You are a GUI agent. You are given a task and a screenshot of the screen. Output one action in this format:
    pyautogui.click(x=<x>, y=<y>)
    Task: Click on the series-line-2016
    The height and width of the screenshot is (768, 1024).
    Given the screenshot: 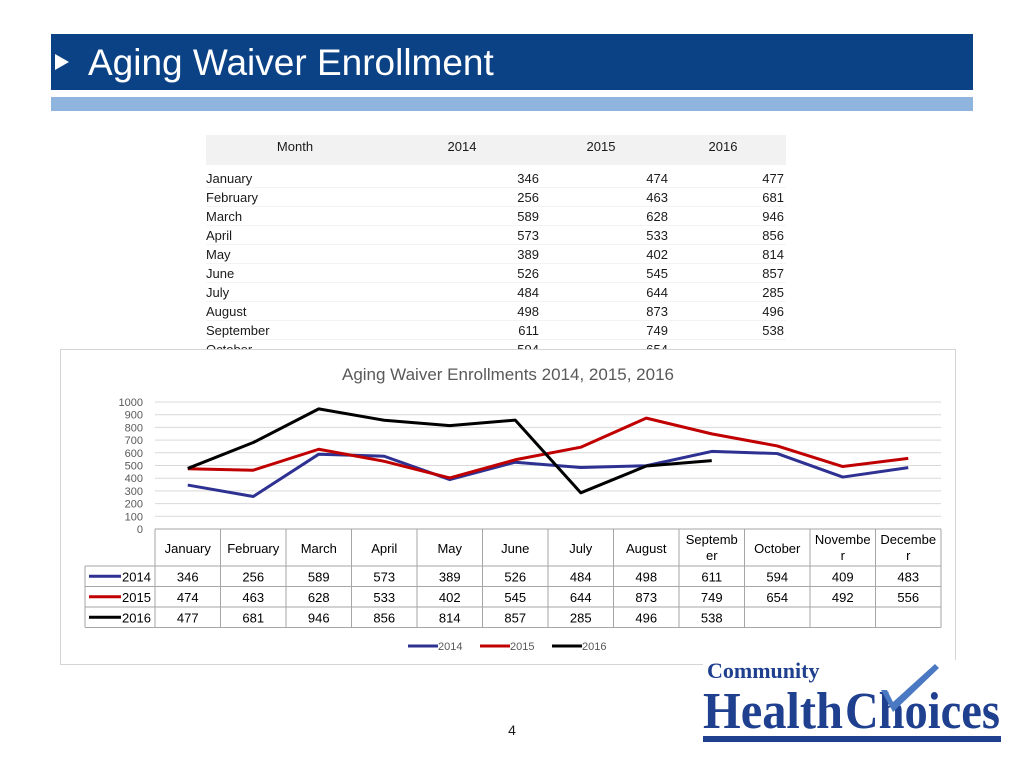 What is the action you would take?
    pyautogui.click(x=449, y=451)
    